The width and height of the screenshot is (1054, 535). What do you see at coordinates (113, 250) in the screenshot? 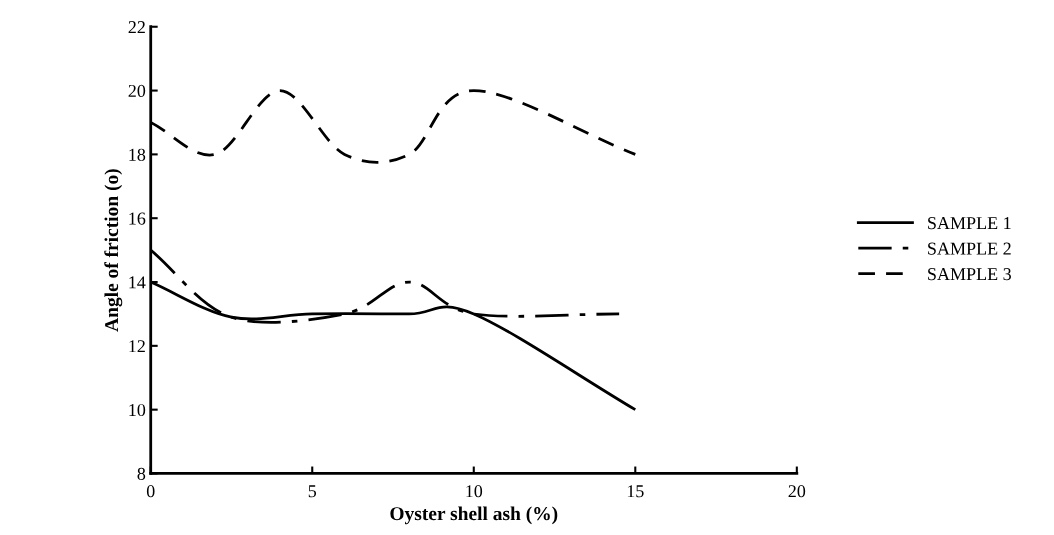
I see `y-axis-title: Angle of friction (o)` at bounding box center [113, 250].